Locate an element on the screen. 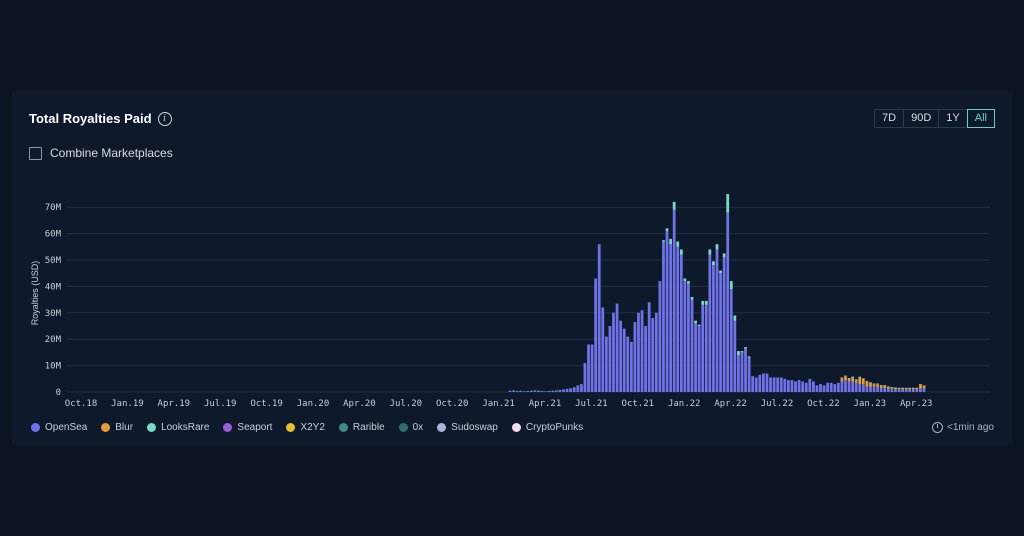 This screenshot has width=1024, height=536. combine-checkbox is located at coordinates (35, 153).